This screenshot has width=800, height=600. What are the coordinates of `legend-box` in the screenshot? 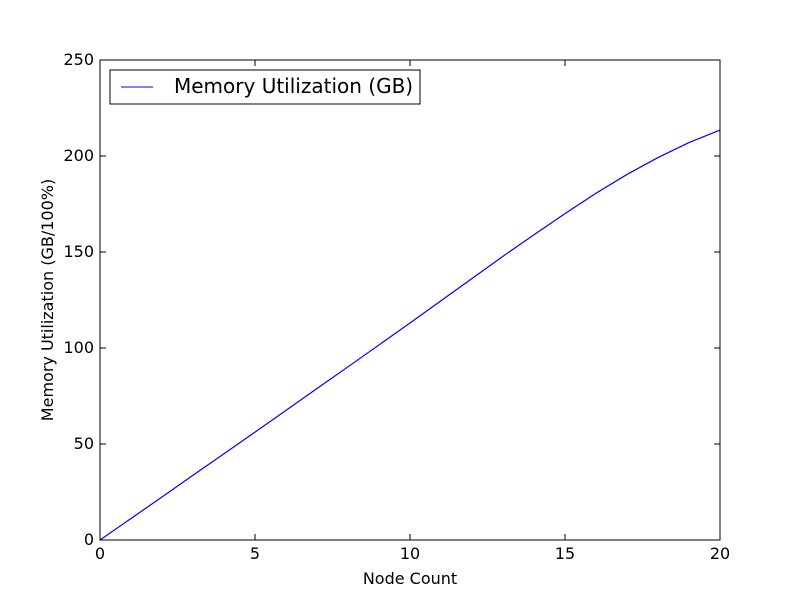 It's located at (265, 87).